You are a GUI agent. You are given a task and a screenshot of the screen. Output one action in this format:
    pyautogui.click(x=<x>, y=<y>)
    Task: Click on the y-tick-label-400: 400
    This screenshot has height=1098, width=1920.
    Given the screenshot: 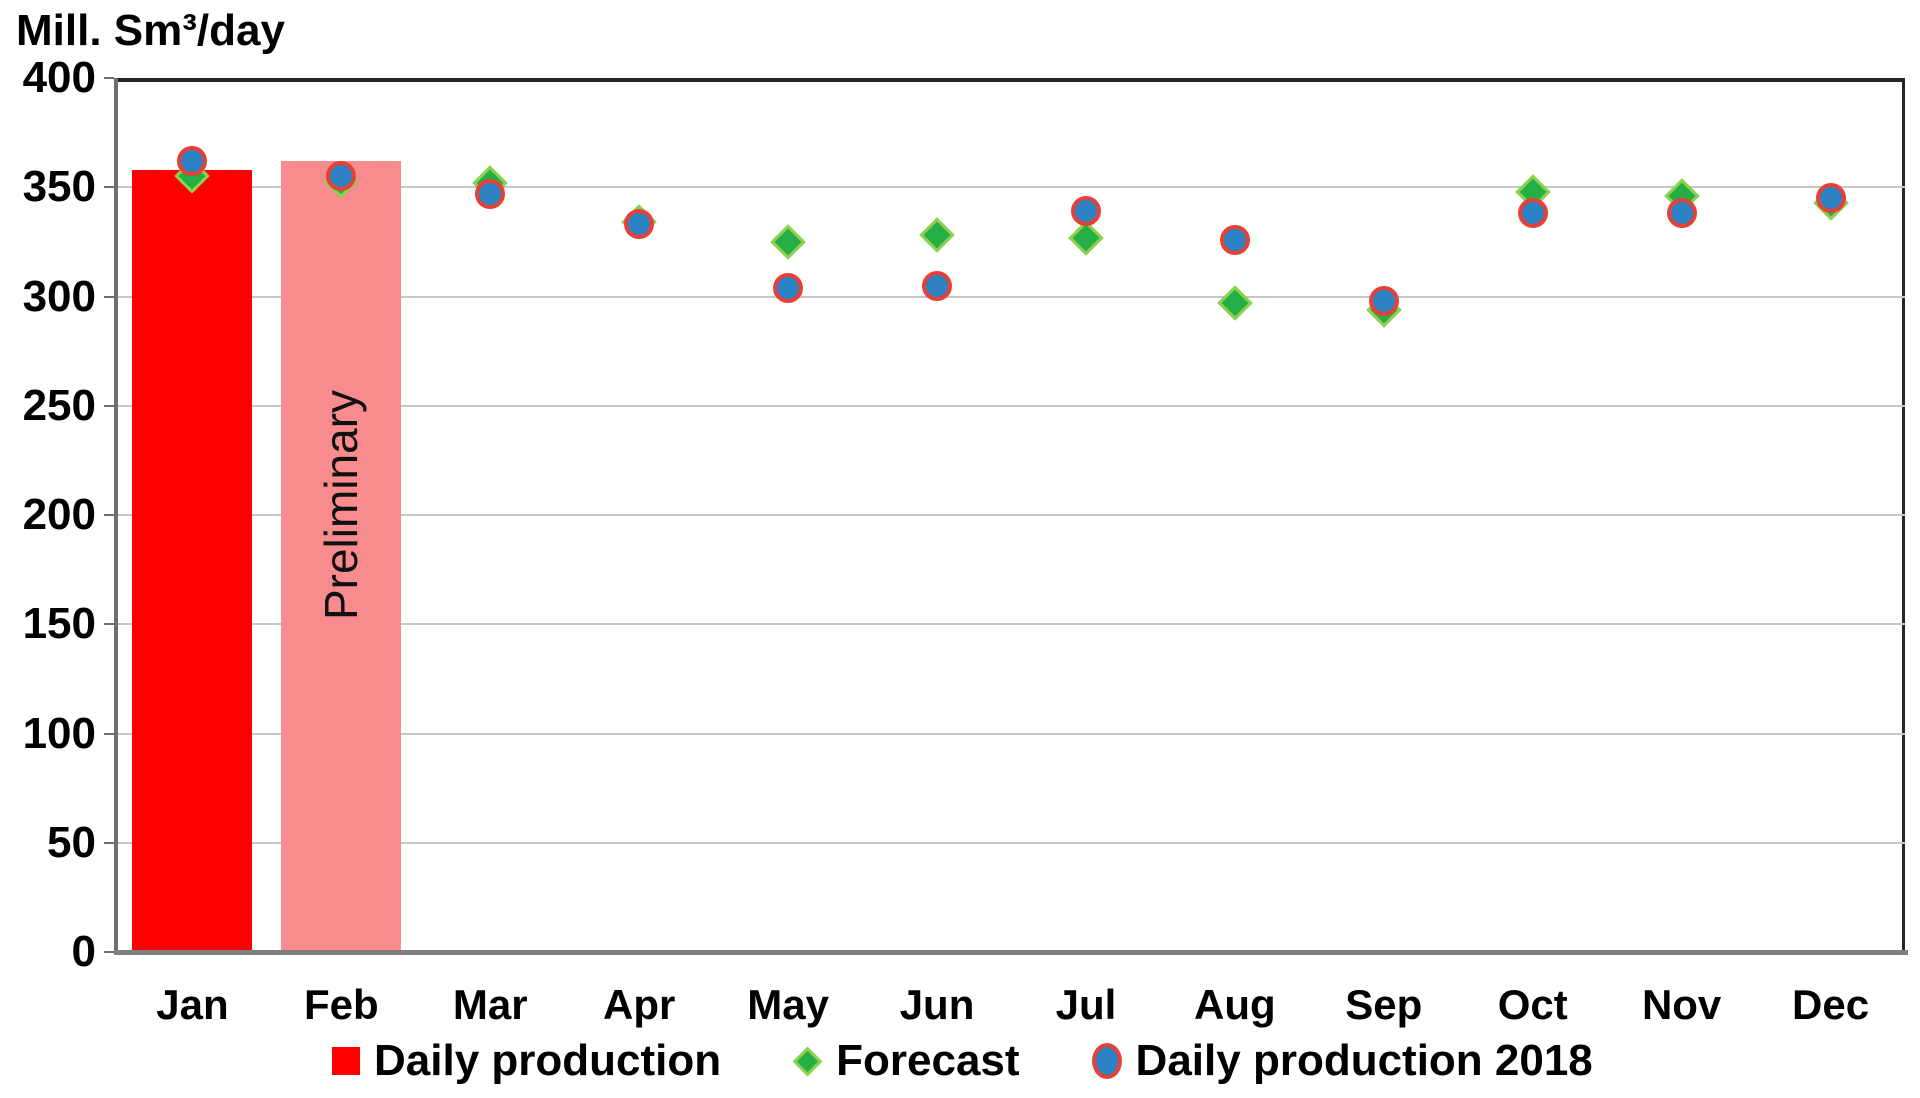 What is the action you would take?
    pyautogui.click(x=59, y=77)
    